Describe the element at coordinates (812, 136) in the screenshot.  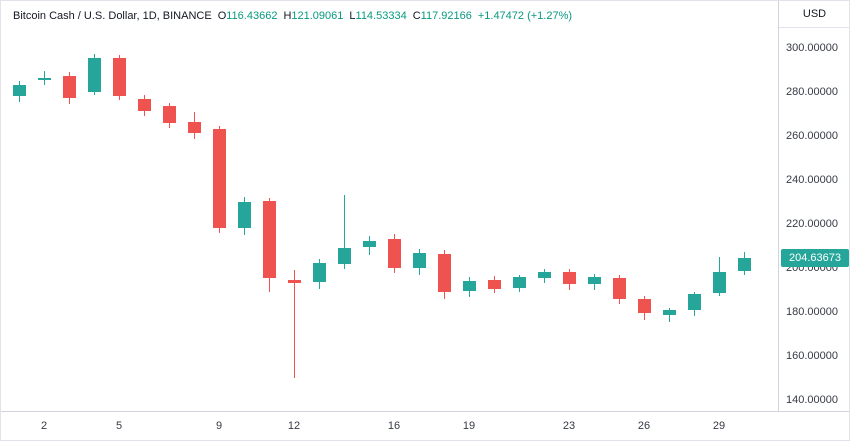
I see `price-axis-label: 260.00000` at that location.